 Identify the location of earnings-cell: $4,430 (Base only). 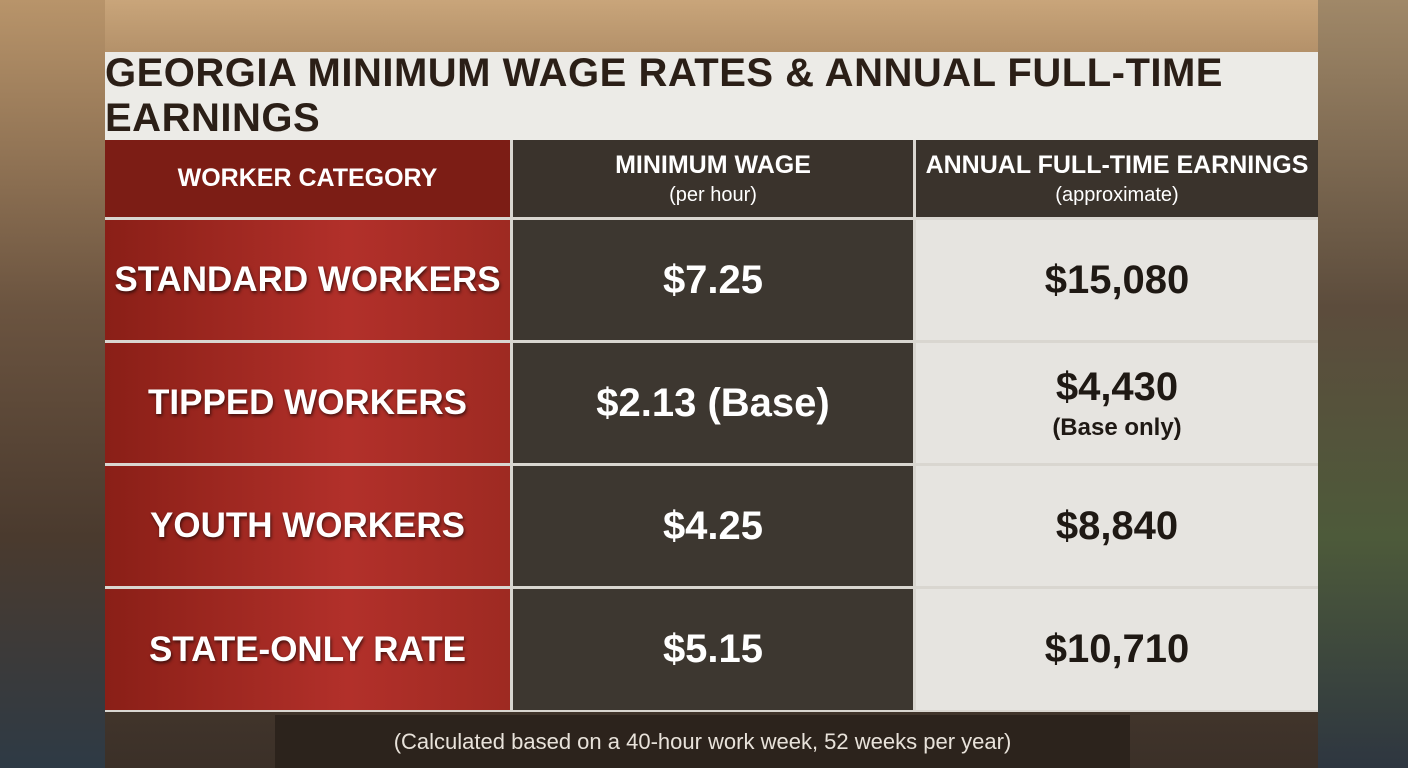
(1117, 403).